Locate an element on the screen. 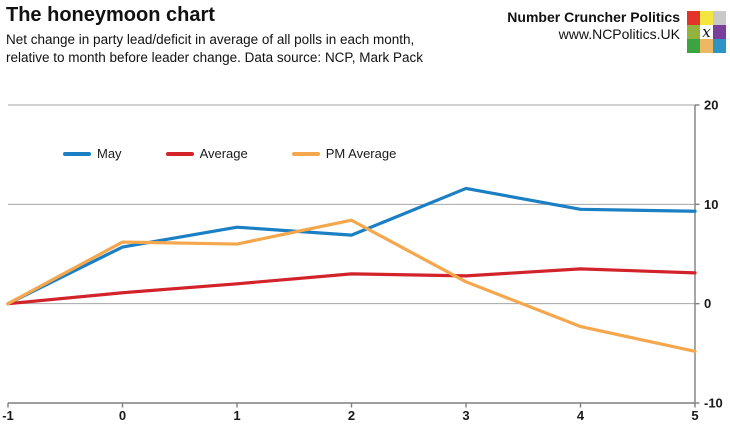  legend-label: Average is located at coordinates (223, 153).